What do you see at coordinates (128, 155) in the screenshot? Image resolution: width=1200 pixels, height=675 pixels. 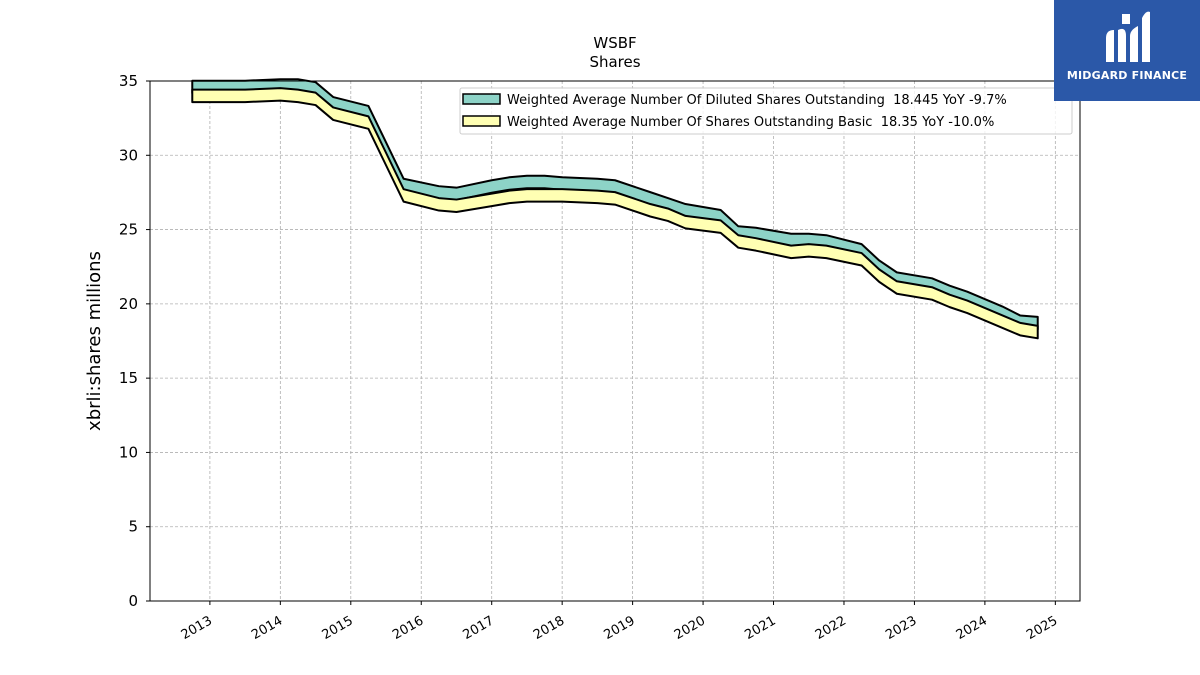 I see `y-tick-label: 30` at bounding box center [128, 155].